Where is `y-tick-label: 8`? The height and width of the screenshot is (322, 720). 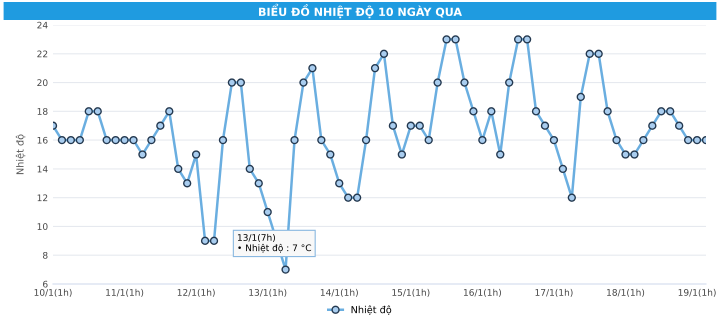 y-tick-label: 8 is located at coordinates (45, 255).